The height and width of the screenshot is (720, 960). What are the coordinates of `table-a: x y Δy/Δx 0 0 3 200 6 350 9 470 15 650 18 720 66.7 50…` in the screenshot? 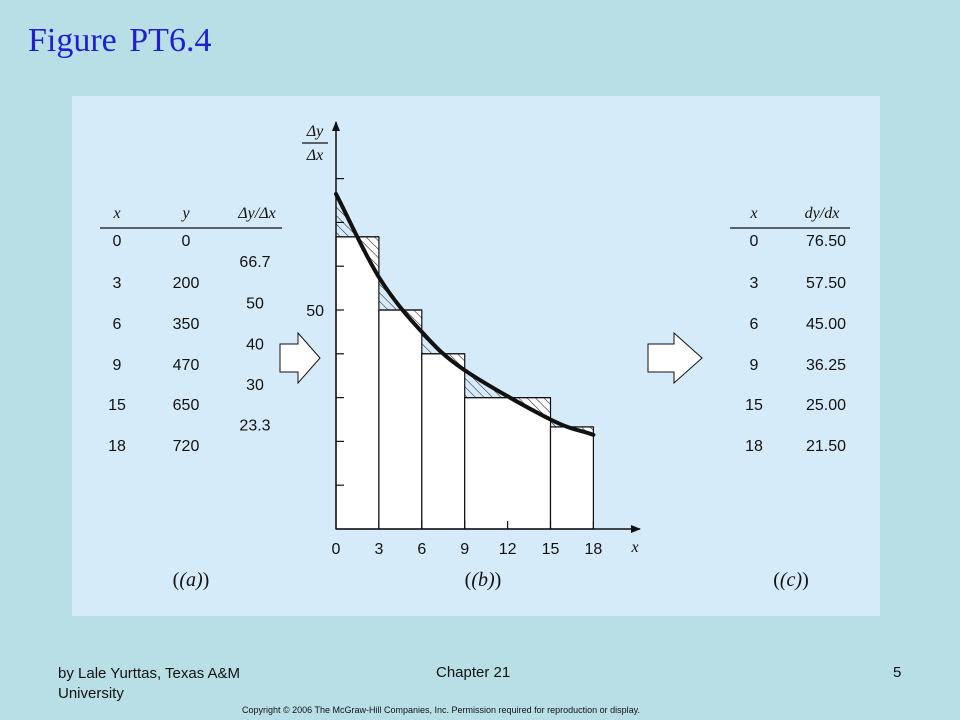 It's located at (191, 398).